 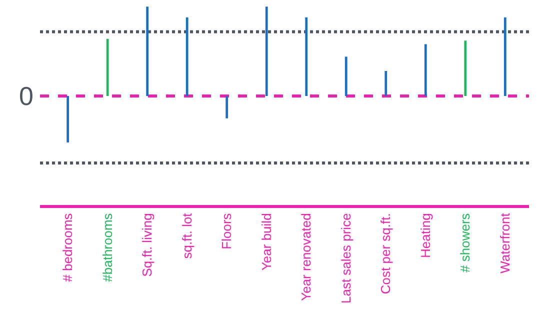 I want to click on x-tick-label: Sq.ft. living, so click(x=147, y=245).